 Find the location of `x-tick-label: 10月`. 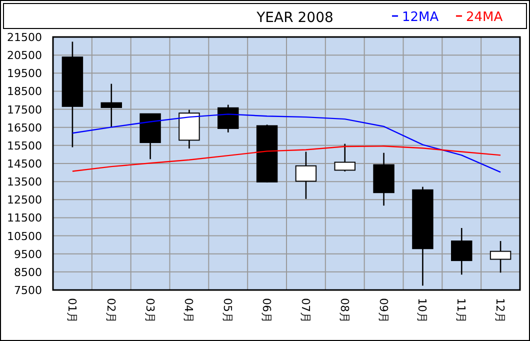

x-tick-label: 10月 is located at coordinates (422, 310).